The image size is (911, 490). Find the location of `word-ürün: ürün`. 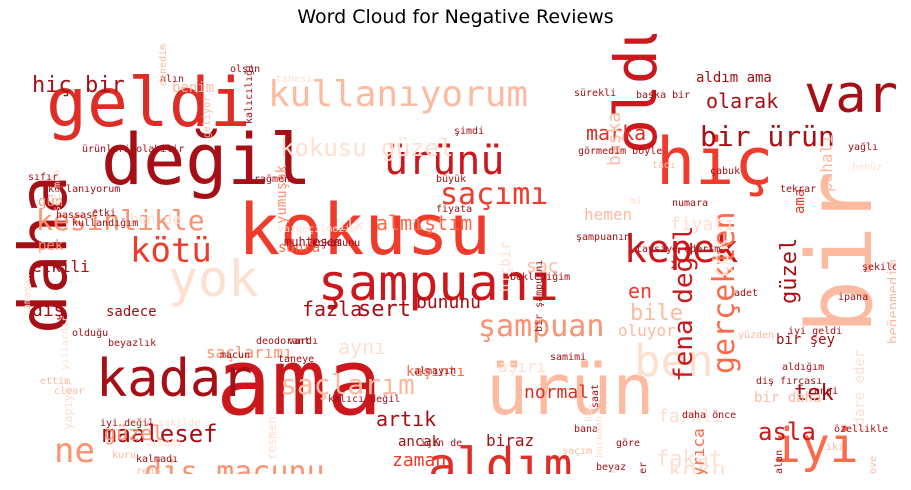

word-ürün: ürün is located at coordinates (570, 390).